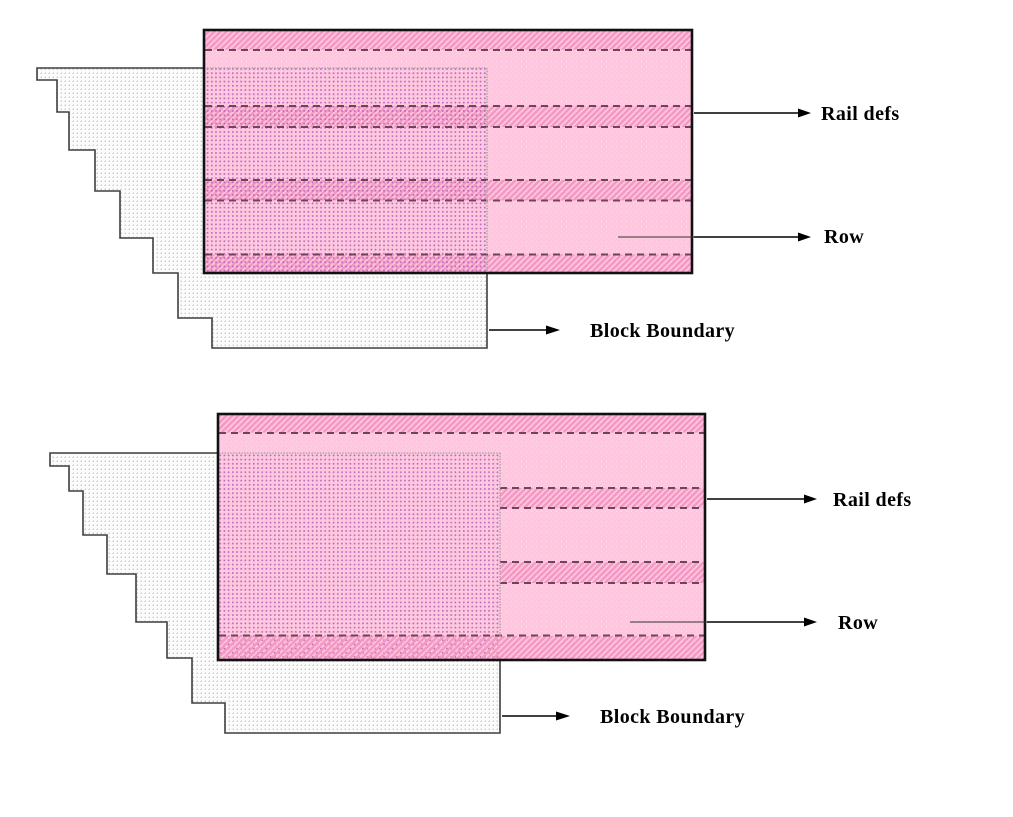 This screenshot has width=1013, height=817. I want to click on rail-def-strips, so click(461, 537).